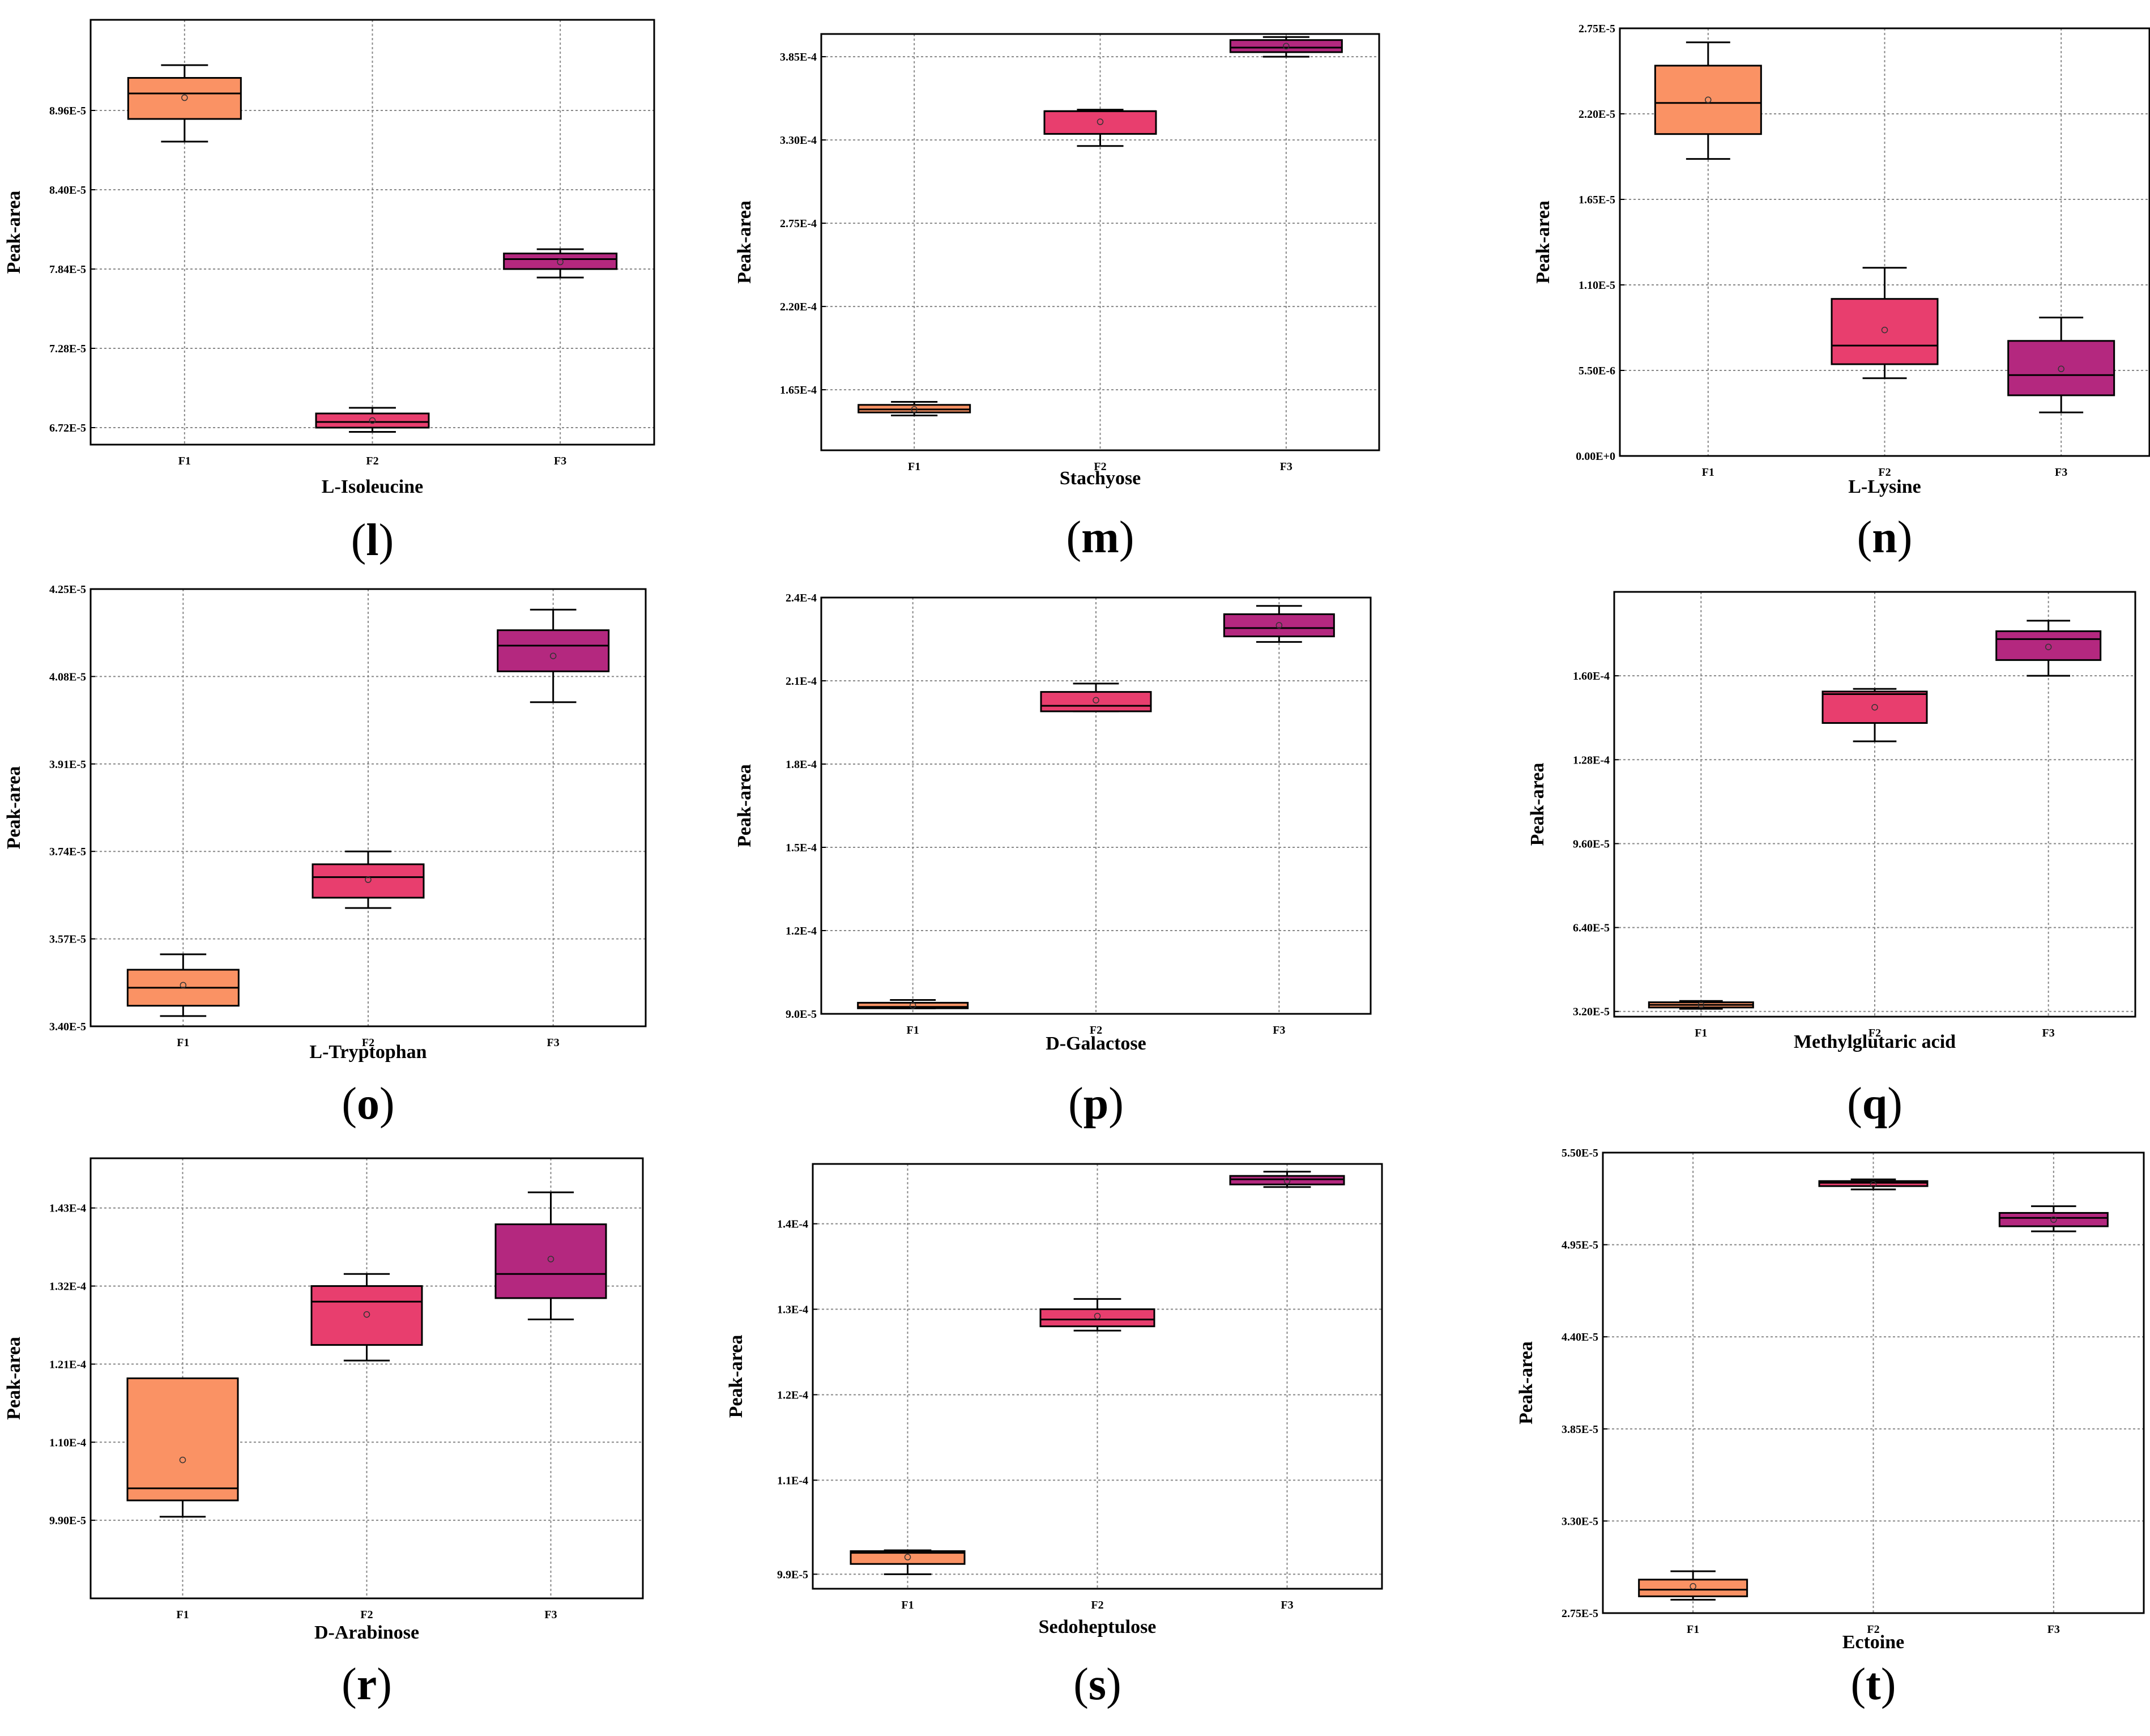 The width and height of the screenshot is (2150, 1736). I want to click on panel-letter: (m), so click(1100, 537).